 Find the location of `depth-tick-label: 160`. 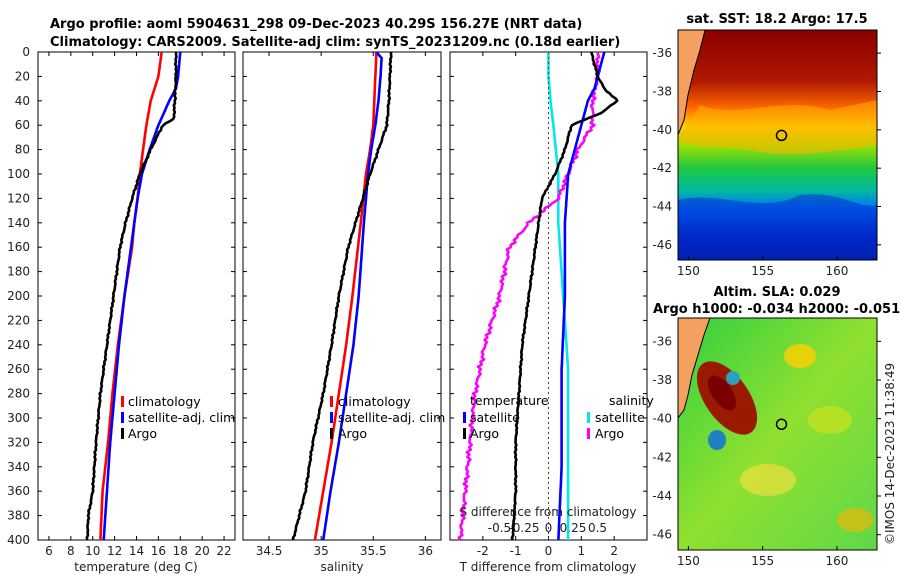

depth-tick-label: 160 is located at coordinates (18, 247).